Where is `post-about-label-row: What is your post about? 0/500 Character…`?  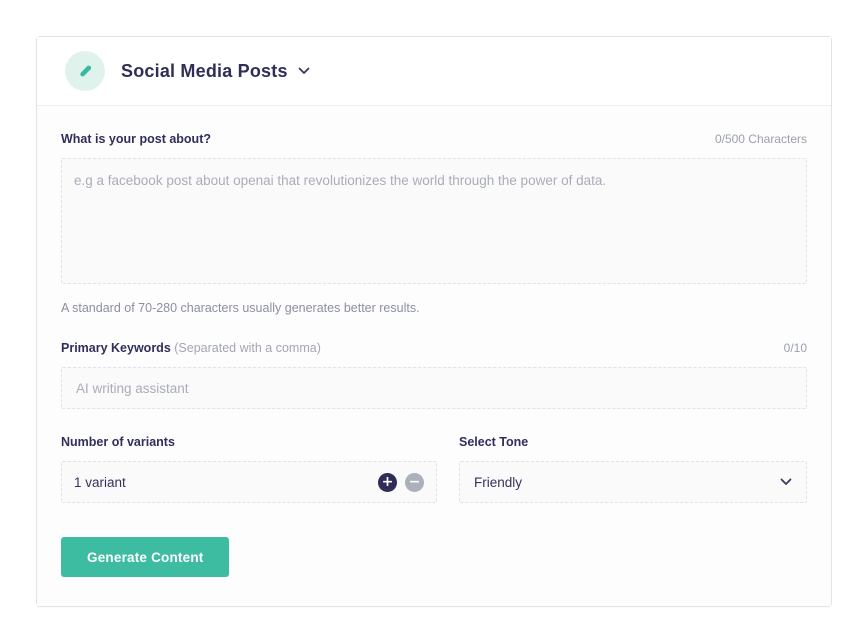 post-about-label-row: What is your post about? 0/500 Character… is located at coordinates (434, 139).